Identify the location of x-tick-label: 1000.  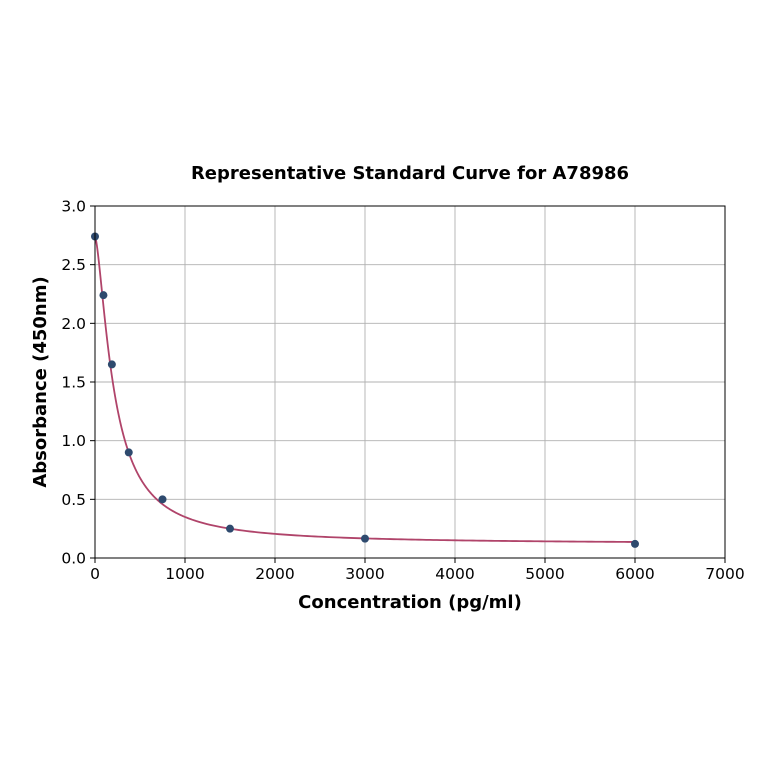
(184, 574).